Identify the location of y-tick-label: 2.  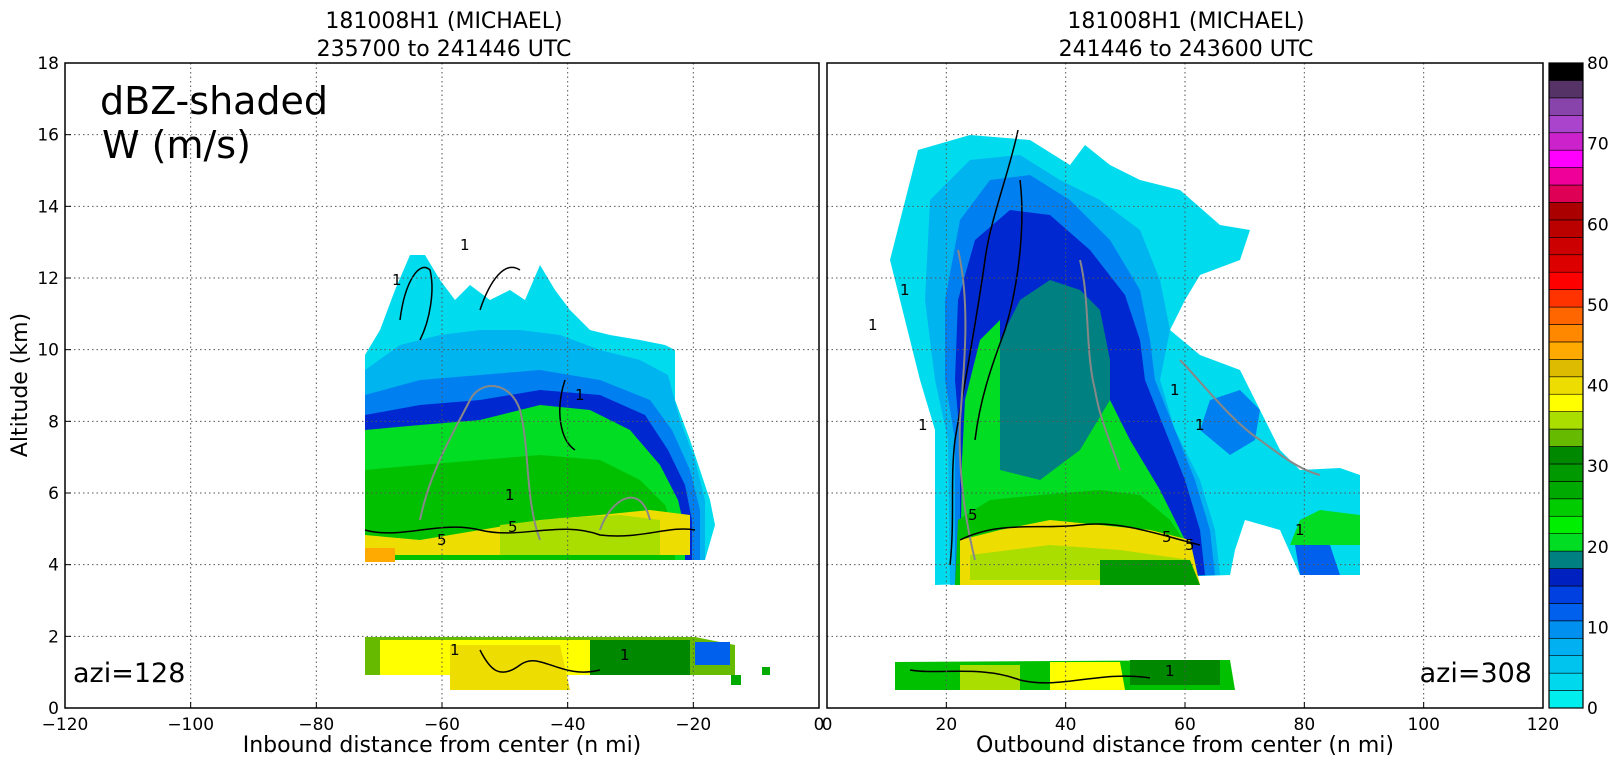
(53, 637).